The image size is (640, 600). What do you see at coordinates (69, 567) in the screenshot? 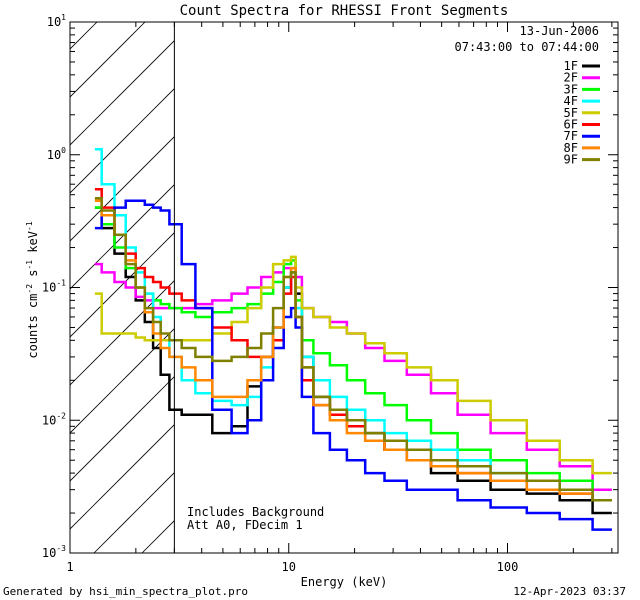
I see `x-tick-label: 1` at bounding box center [69, 567].